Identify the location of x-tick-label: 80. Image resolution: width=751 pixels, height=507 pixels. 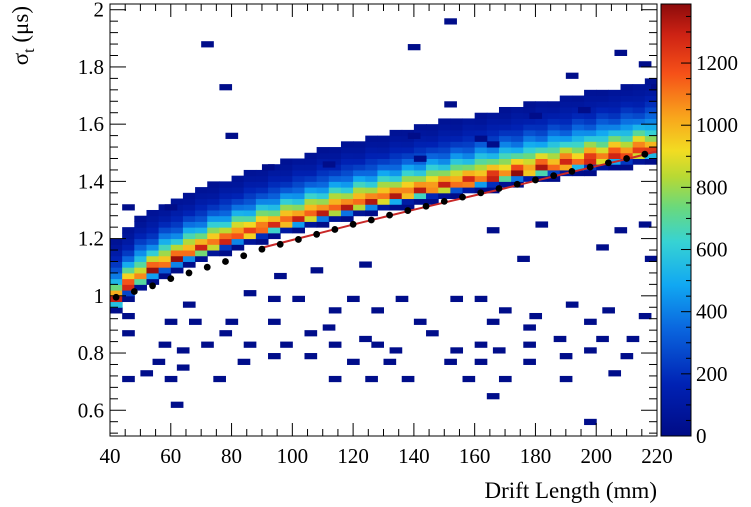
(231, 456).